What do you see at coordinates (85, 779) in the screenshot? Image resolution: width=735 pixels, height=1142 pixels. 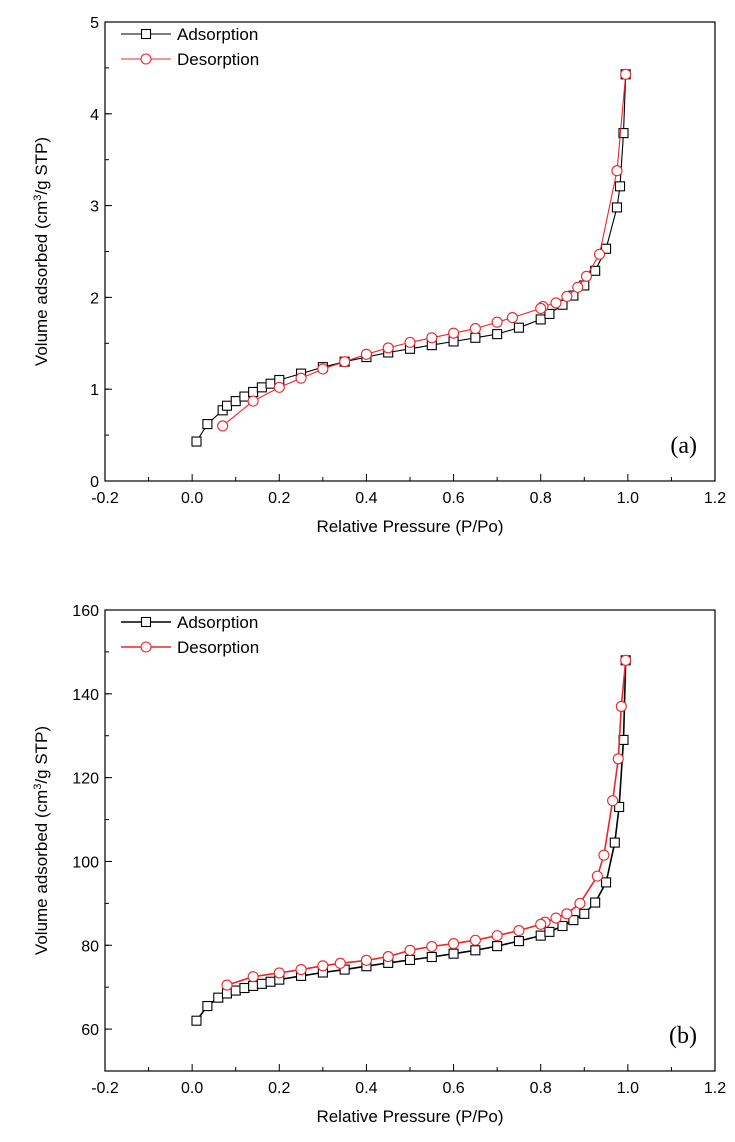 I see `y-tick-label: 120` at bounding box center [85, 779].